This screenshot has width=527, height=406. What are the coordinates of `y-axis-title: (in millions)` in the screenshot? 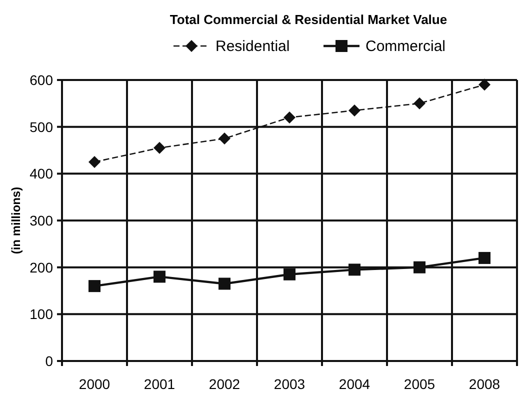 It's located at (16, 220).